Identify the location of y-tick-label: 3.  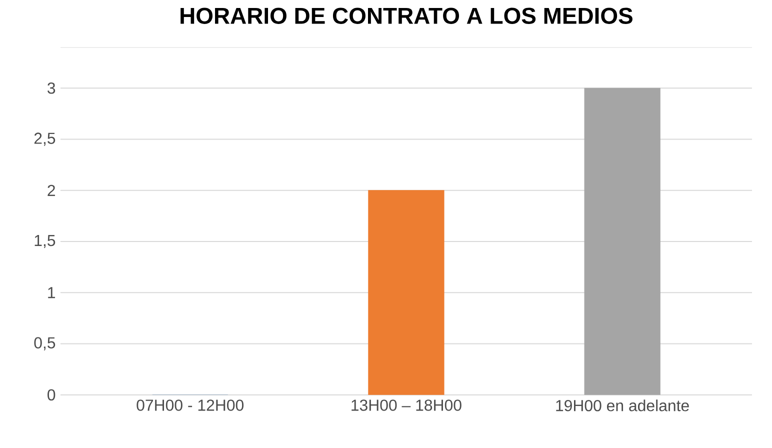
(52, 88).